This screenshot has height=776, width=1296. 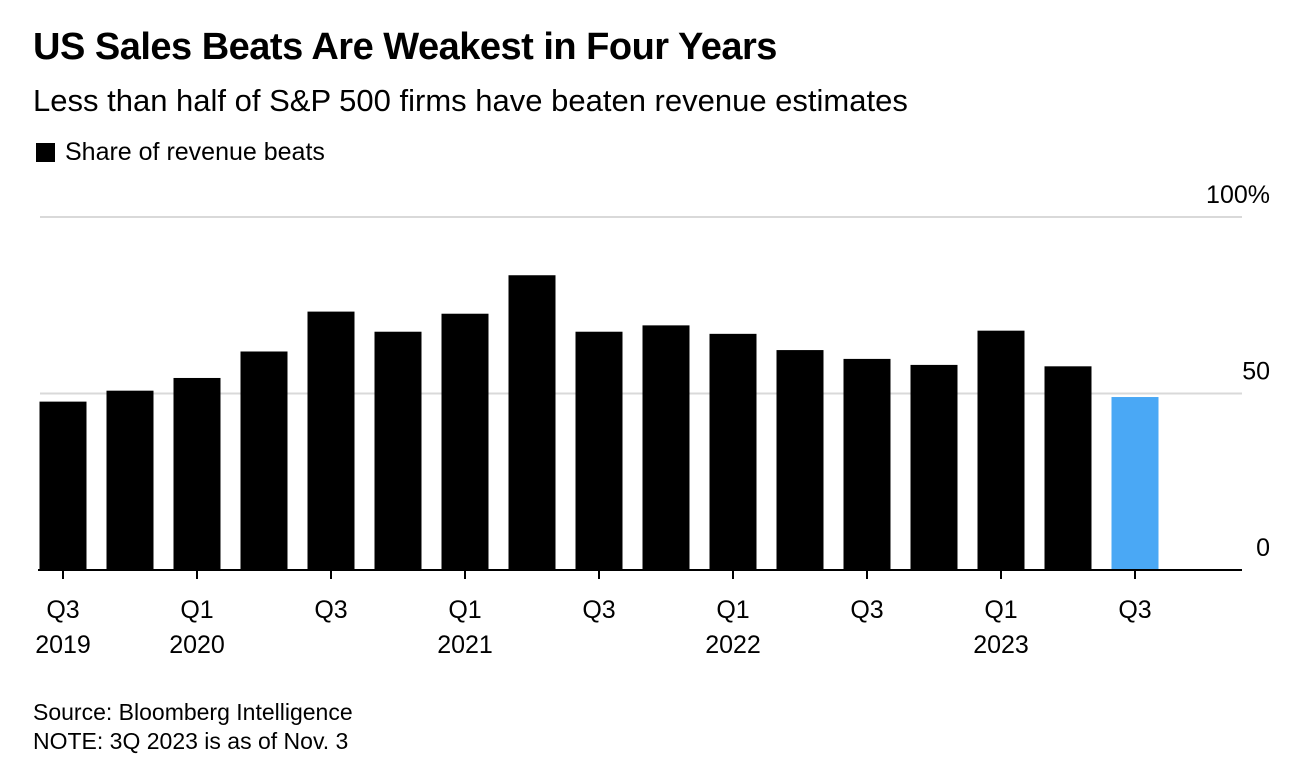 What do you see at coordinates (197, 645) in the screenshot?
I see `x-tick-label-year: 2020` at bounding box center [197, 645].